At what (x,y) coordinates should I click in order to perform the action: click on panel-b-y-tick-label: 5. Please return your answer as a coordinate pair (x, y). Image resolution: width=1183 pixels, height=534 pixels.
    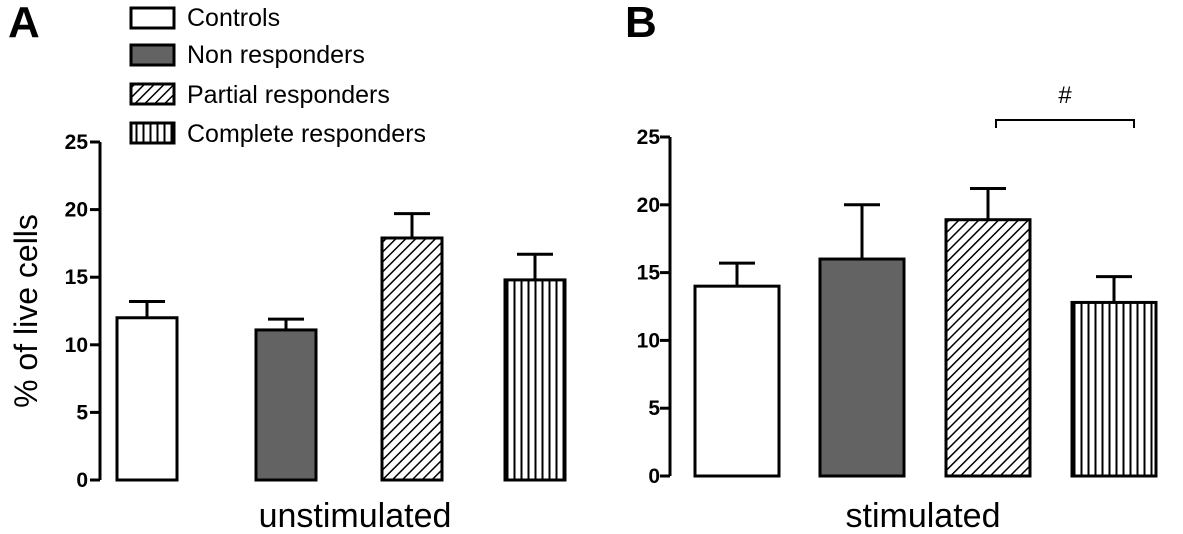
    Looking at the image, I should click on (654, 408).